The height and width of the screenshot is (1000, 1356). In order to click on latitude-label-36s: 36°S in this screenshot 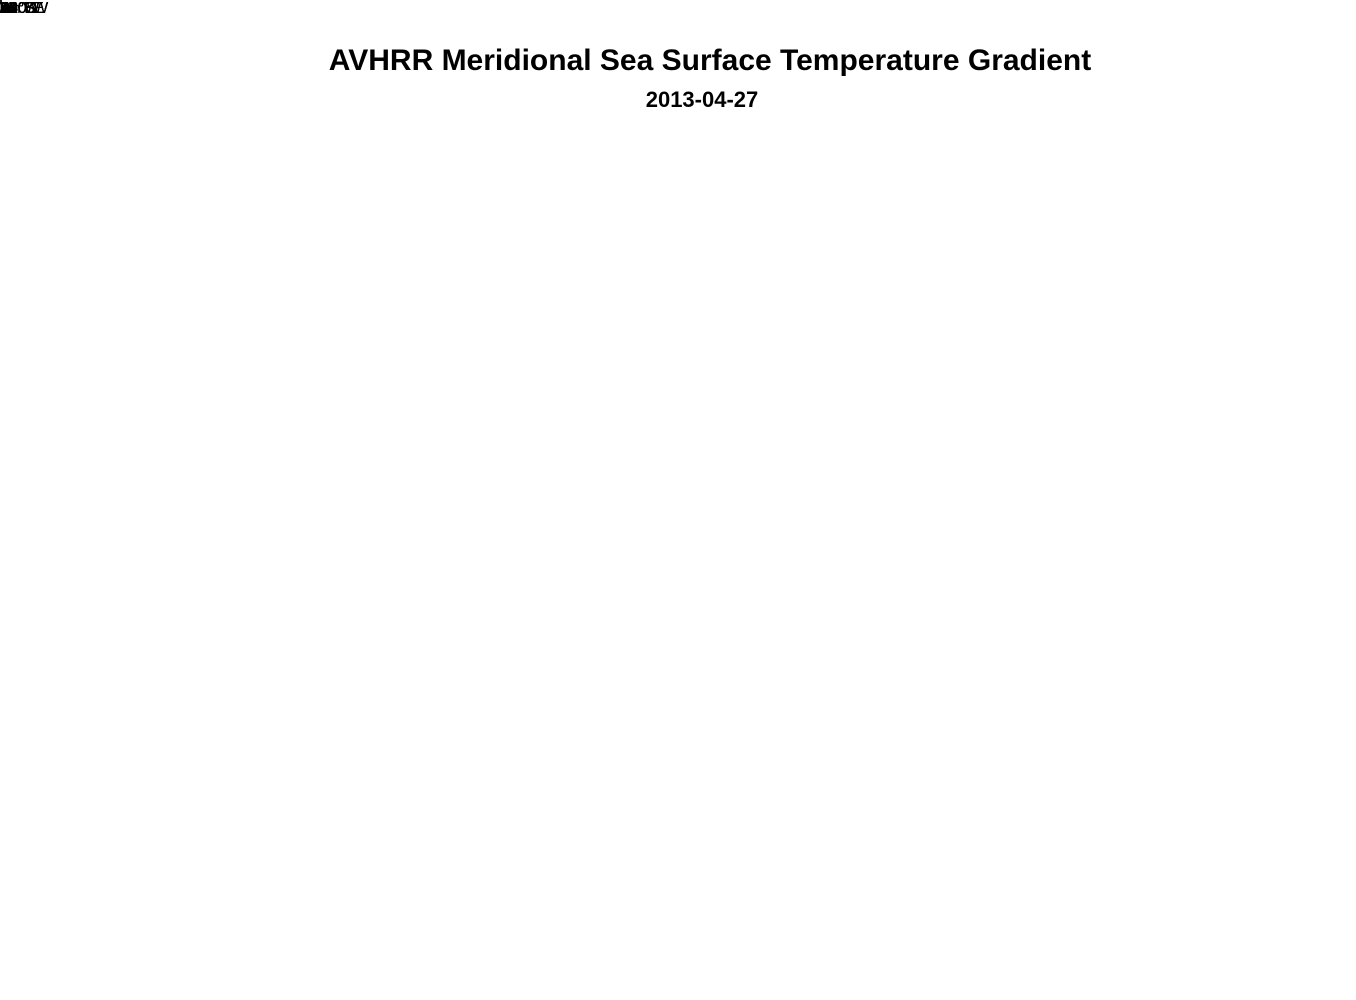, I will do `click(17, 8)`.